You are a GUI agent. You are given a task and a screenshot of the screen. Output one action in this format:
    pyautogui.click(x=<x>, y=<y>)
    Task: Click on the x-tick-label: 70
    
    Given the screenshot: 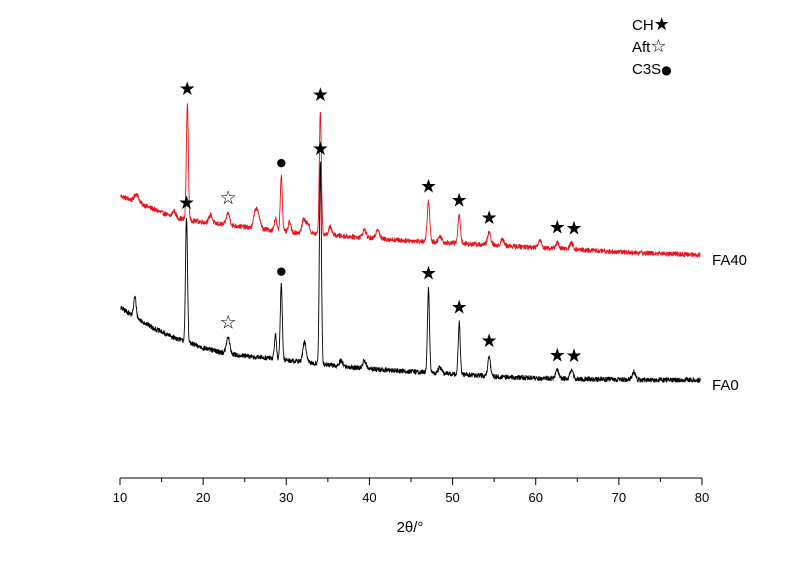 What is the action you would take?
    pyautogui.click(x=619, y=497)
    